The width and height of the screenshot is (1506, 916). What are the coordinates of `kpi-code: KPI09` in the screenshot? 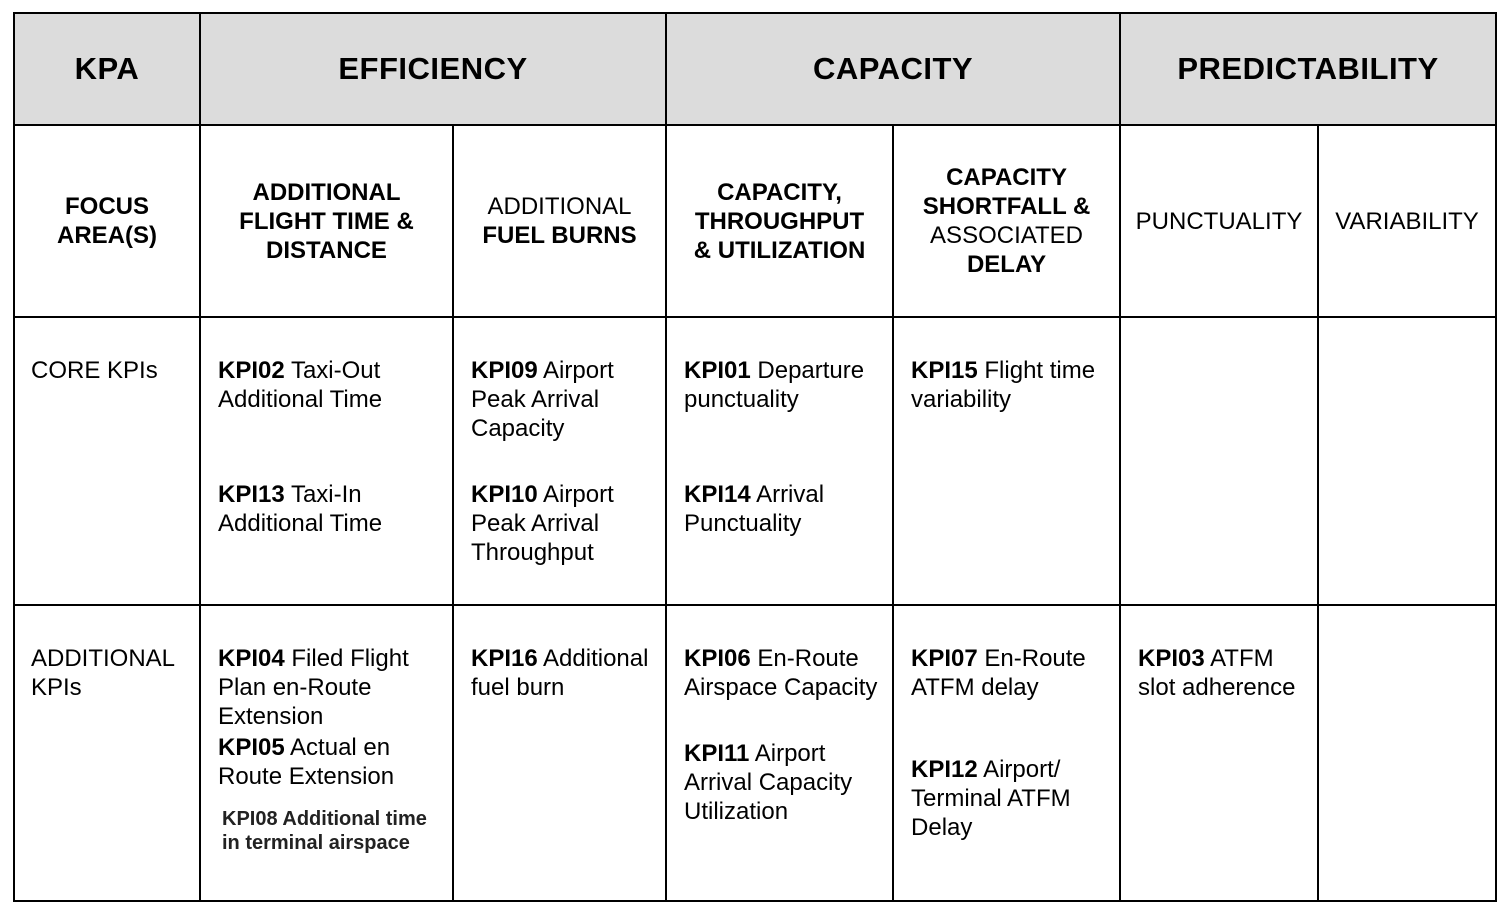 It's located at (504, 370).